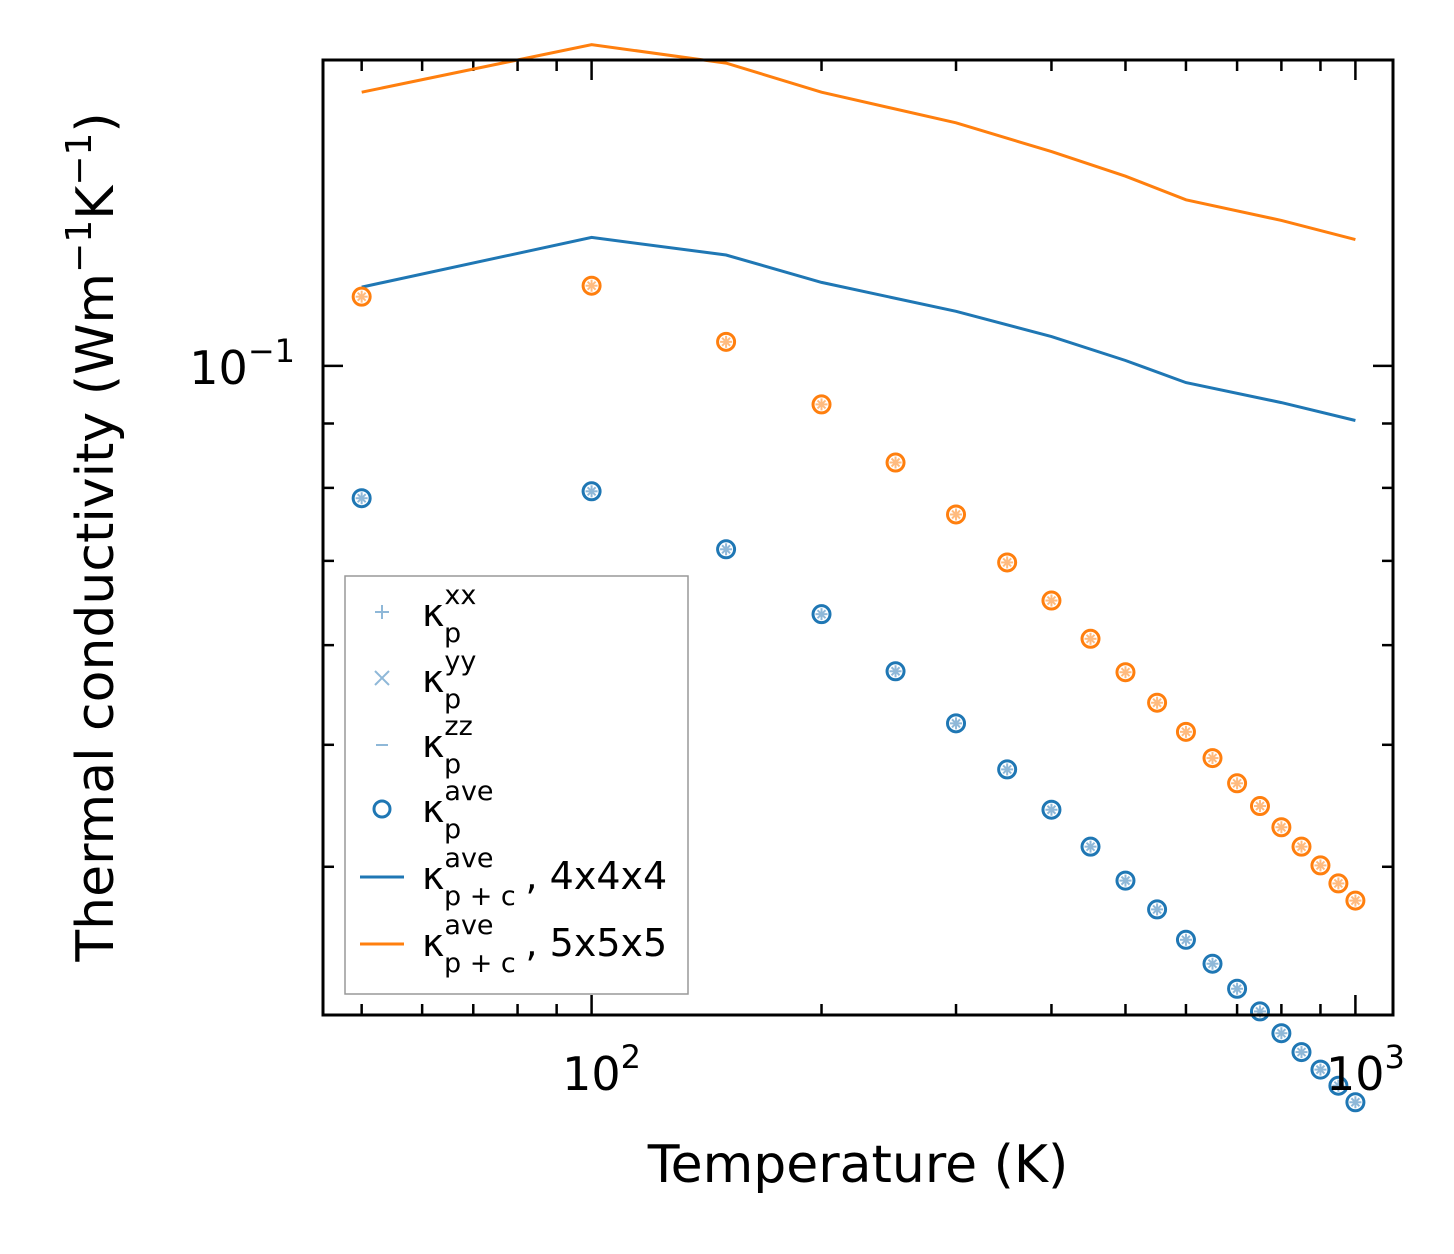  What do you see at coordinates (458, 810) in the screenshot?
I see `legend-label: κave p` at bounding box center [458, 810].